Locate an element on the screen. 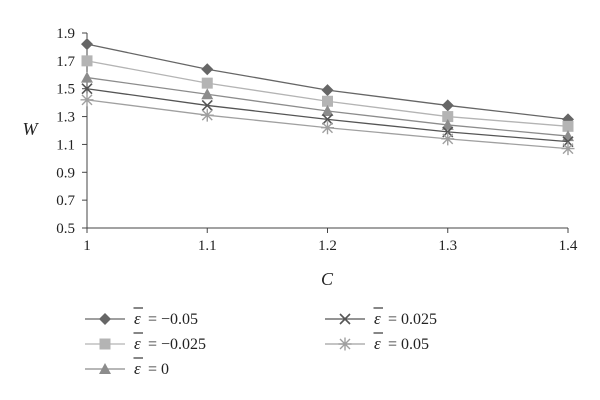 The width and height of the screenshot is (600, 400). legend-label: = 0 is located at coordinates (158, 369).